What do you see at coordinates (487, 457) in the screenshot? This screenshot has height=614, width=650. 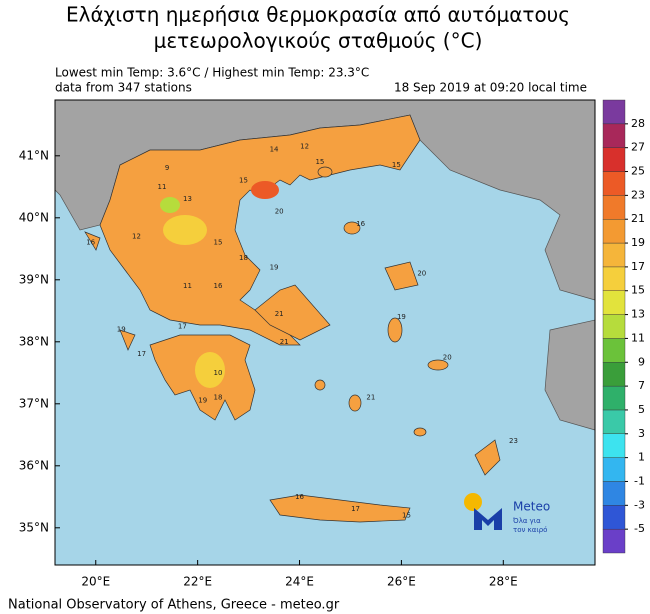 I see `rhodes` at bounding box center [487, 457].